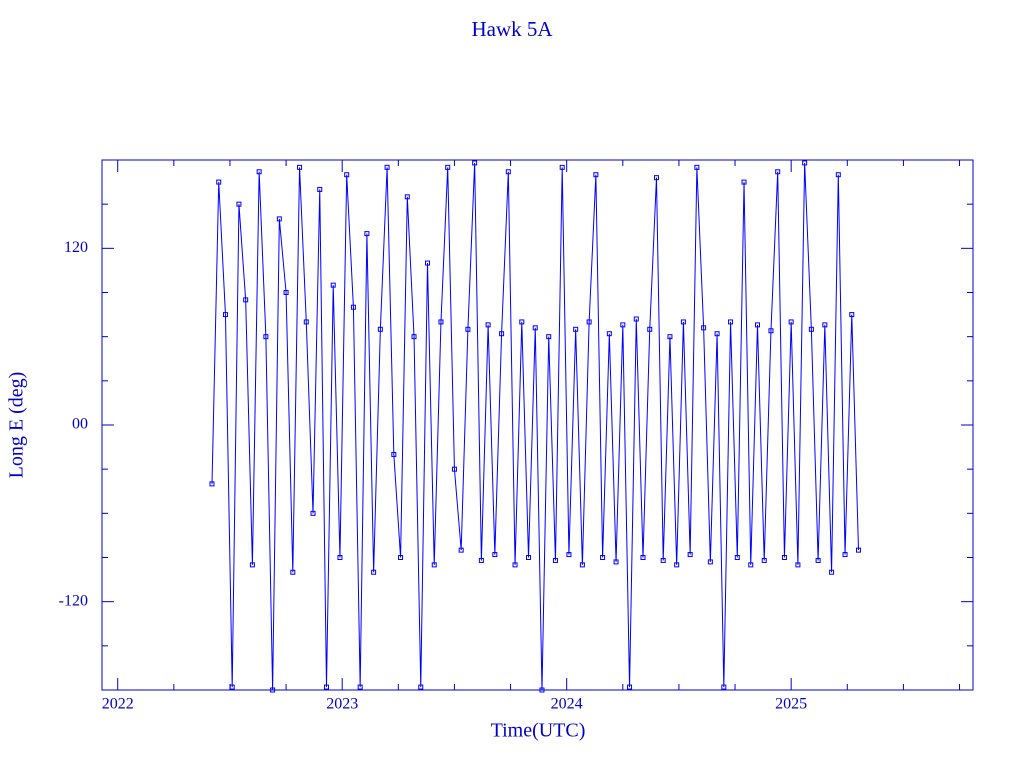 The image size is (1024, 768). I want to click on x-tick-label: 2024, so click(567, 704).